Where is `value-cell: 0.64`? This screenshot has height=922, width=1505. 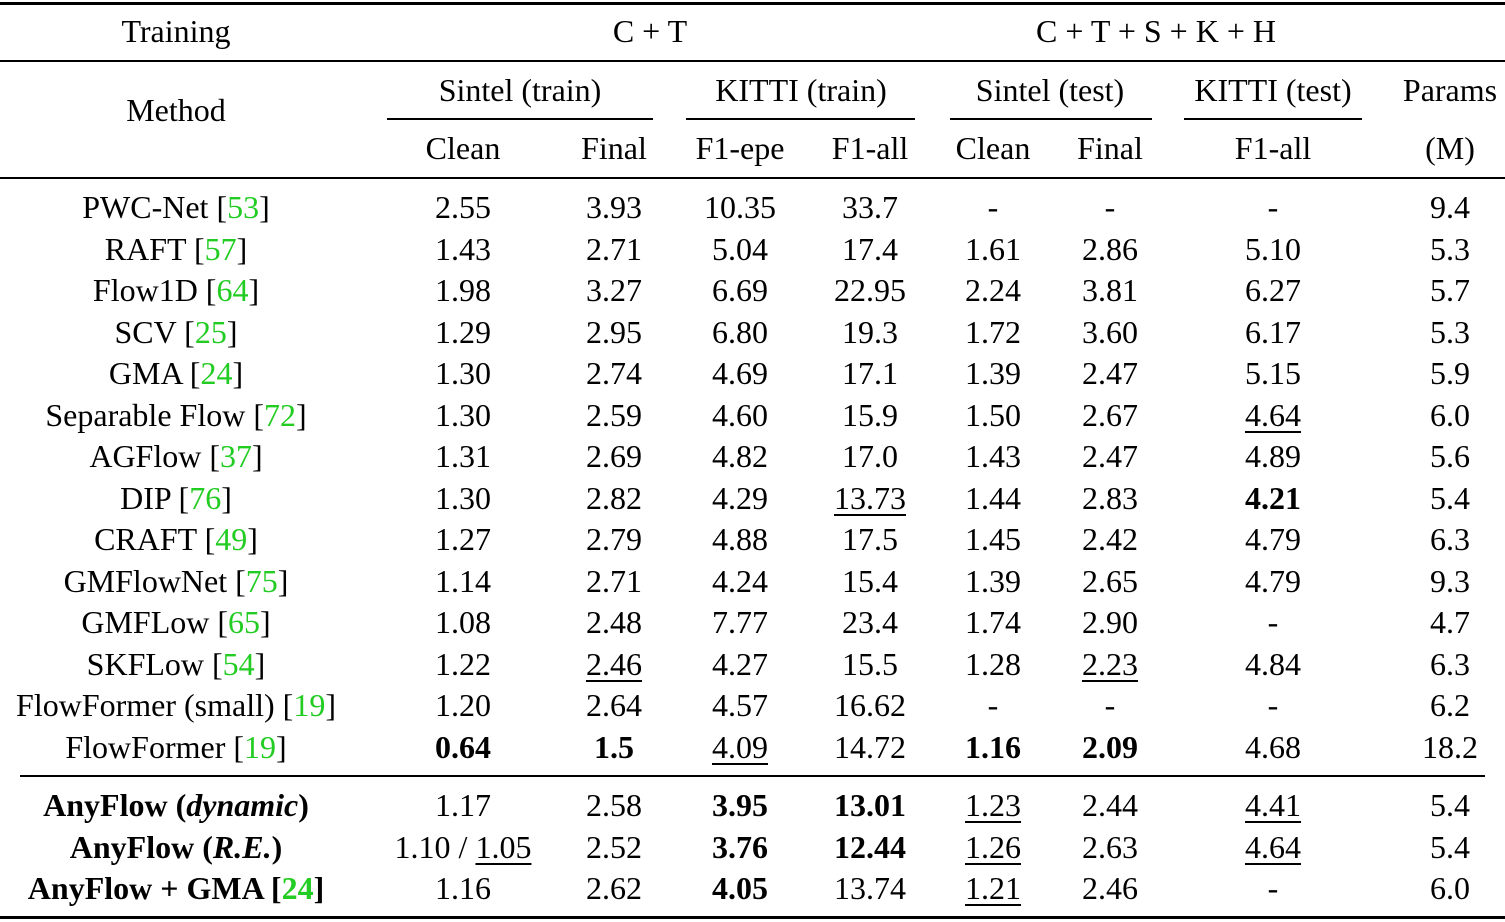 value-cell: 0.64 is located at coordinates (463, 747).